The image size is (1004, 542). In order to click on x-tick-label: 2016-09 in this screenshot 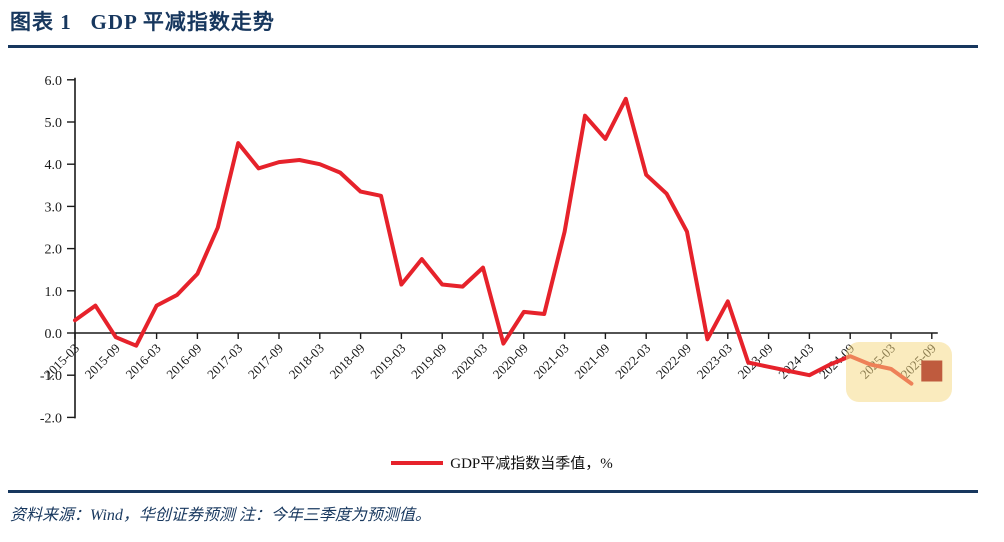, I will do `click(183, 361)`.